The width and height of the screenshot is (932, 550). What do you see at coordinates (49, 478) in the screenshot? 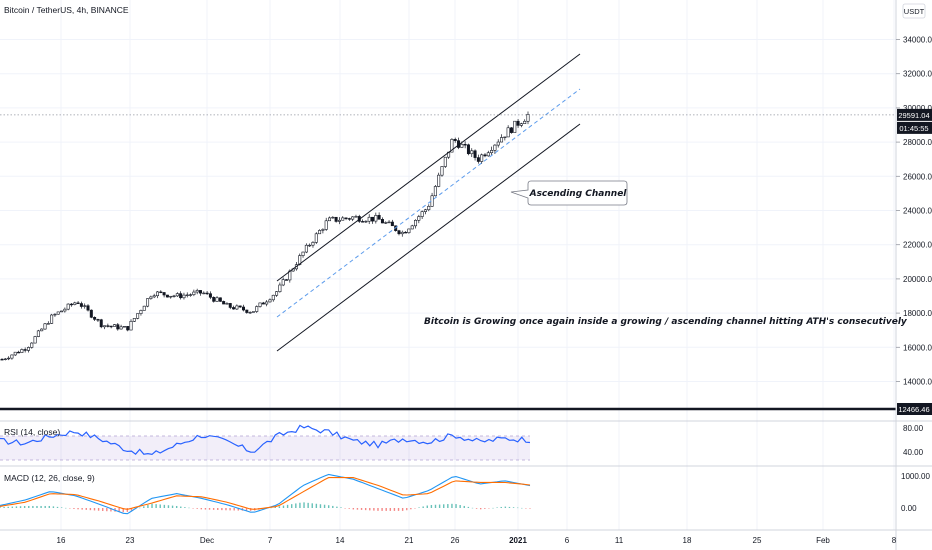
I see `macd-title: MACD (12, 26, close, 9)` at bounding box center [49, 478].